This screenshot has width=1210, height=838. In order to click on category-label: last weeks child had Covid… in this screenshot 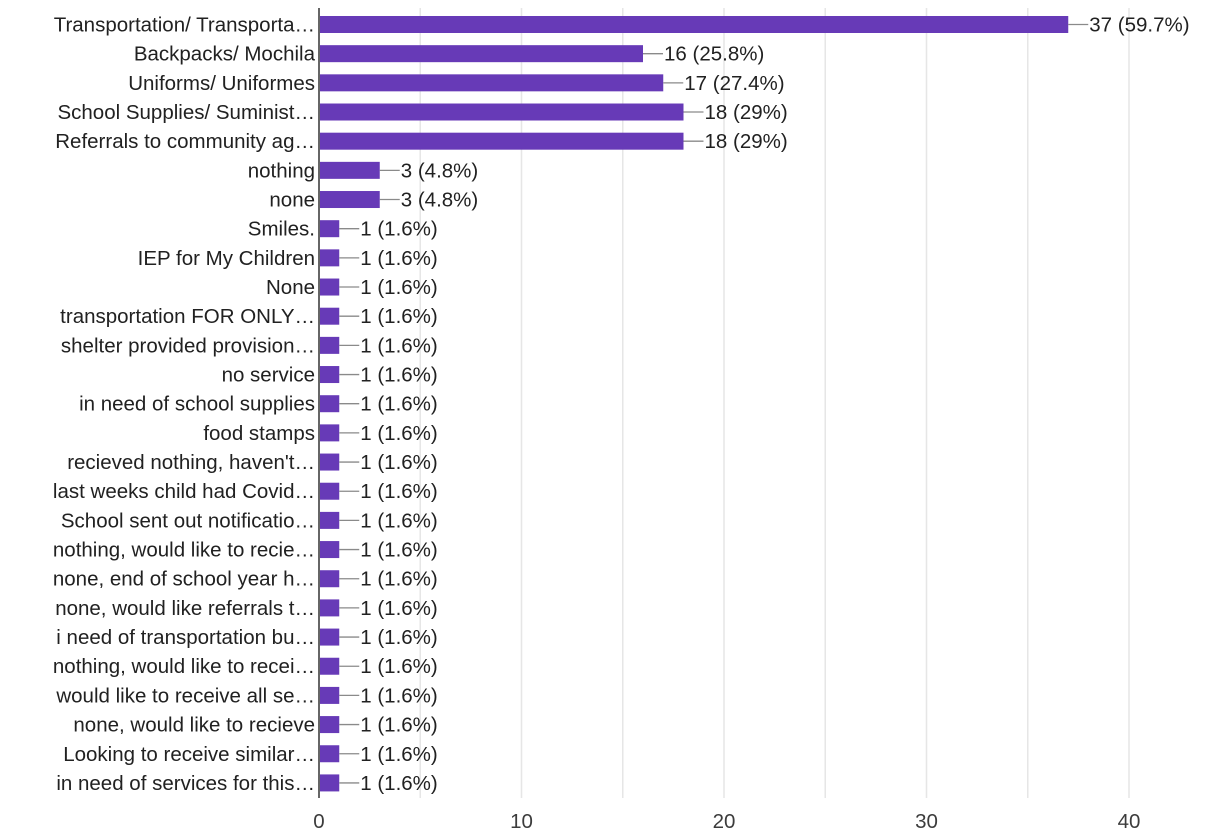, I will do `click(184, 491)`.